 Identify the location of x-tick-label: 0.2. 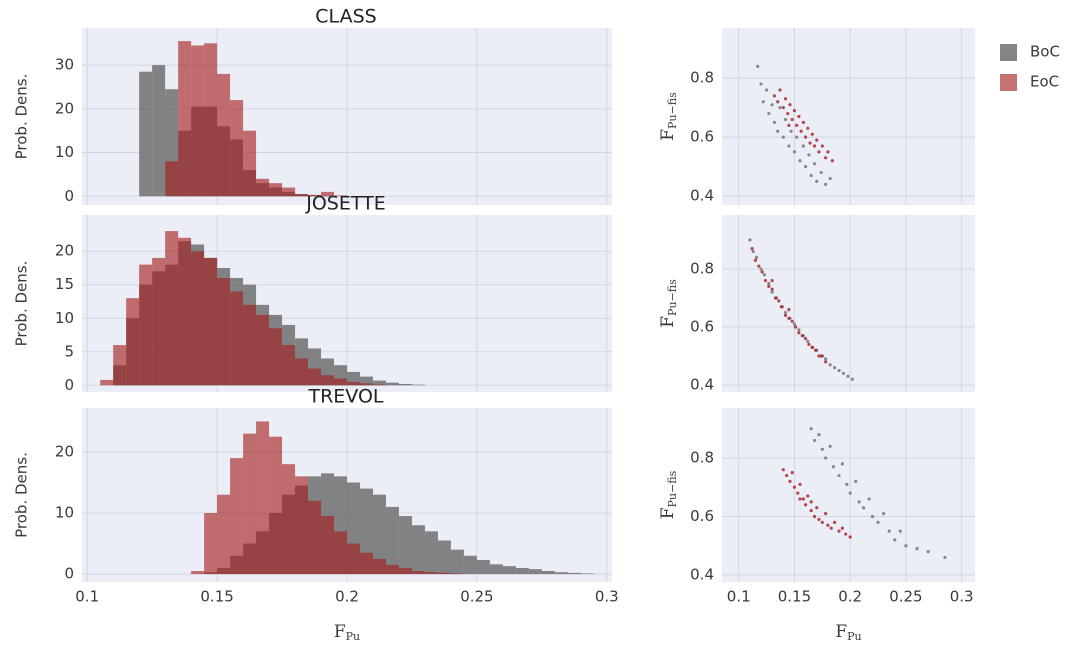
(850, 597).